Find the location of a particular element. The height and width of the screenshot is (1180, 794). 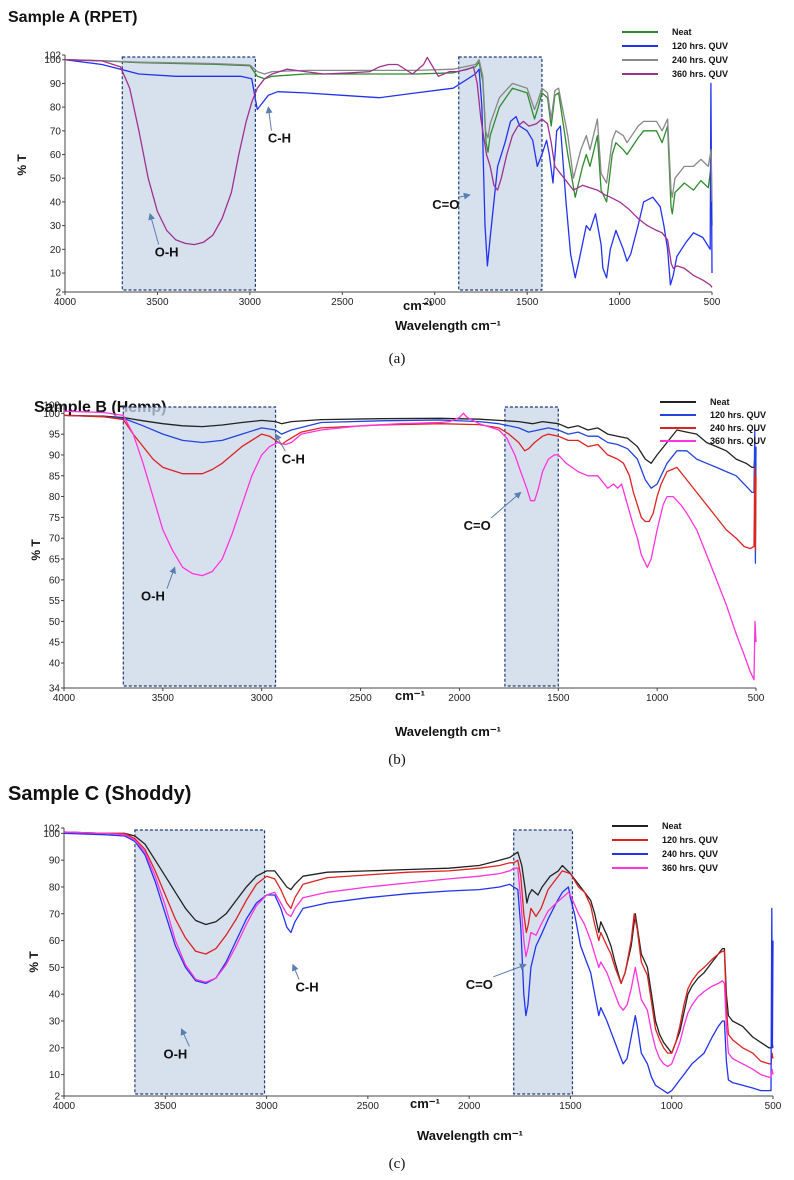

panel-caption: (a) is located at coordinates (397, 359).